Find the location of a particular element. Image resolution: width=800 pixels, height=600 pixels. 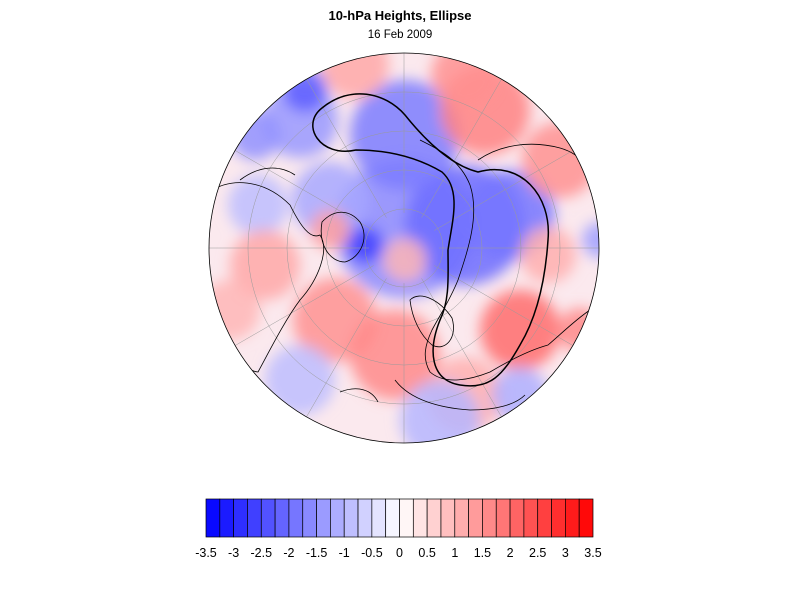

colorbar-tick-label: 3.5 is located at coordinates (592, 553).